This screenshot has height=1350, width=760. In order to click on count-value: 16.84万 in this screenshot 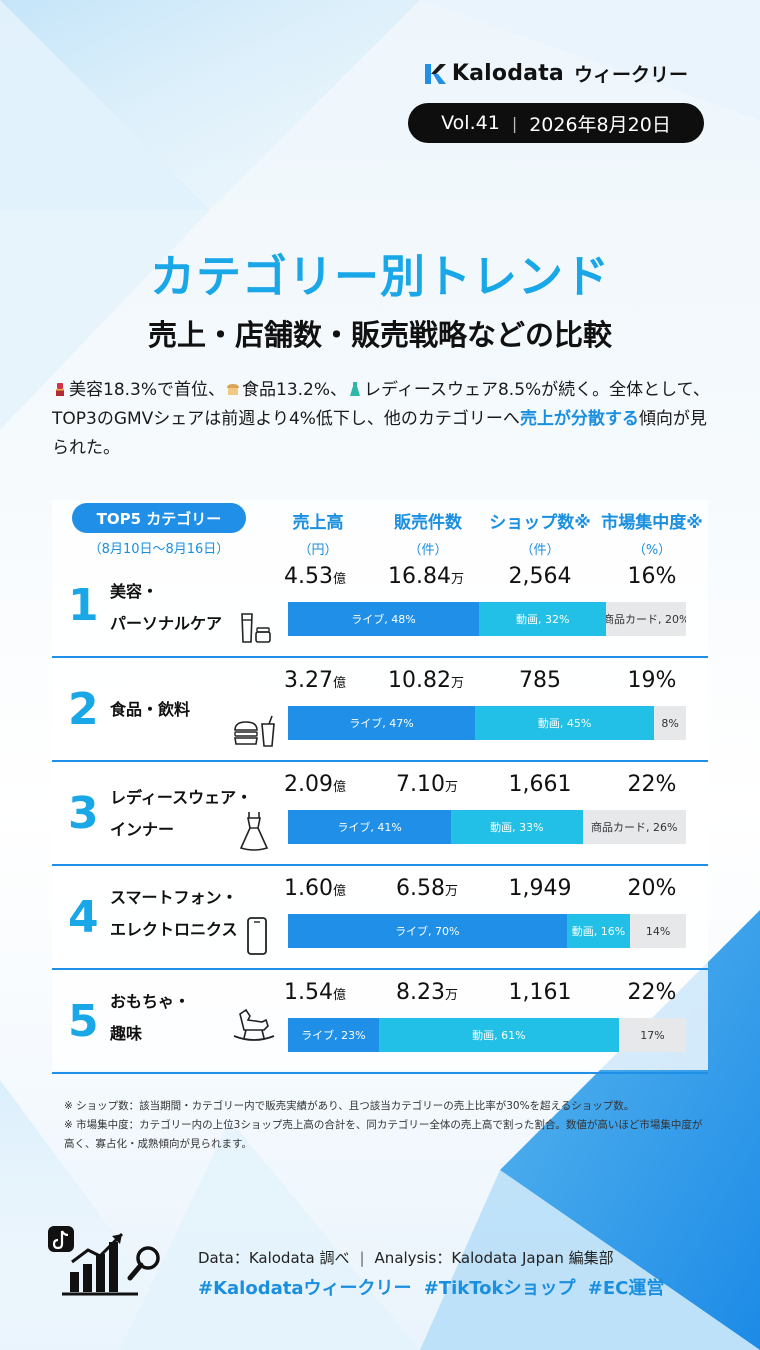, I will do `click(426, 576)`.